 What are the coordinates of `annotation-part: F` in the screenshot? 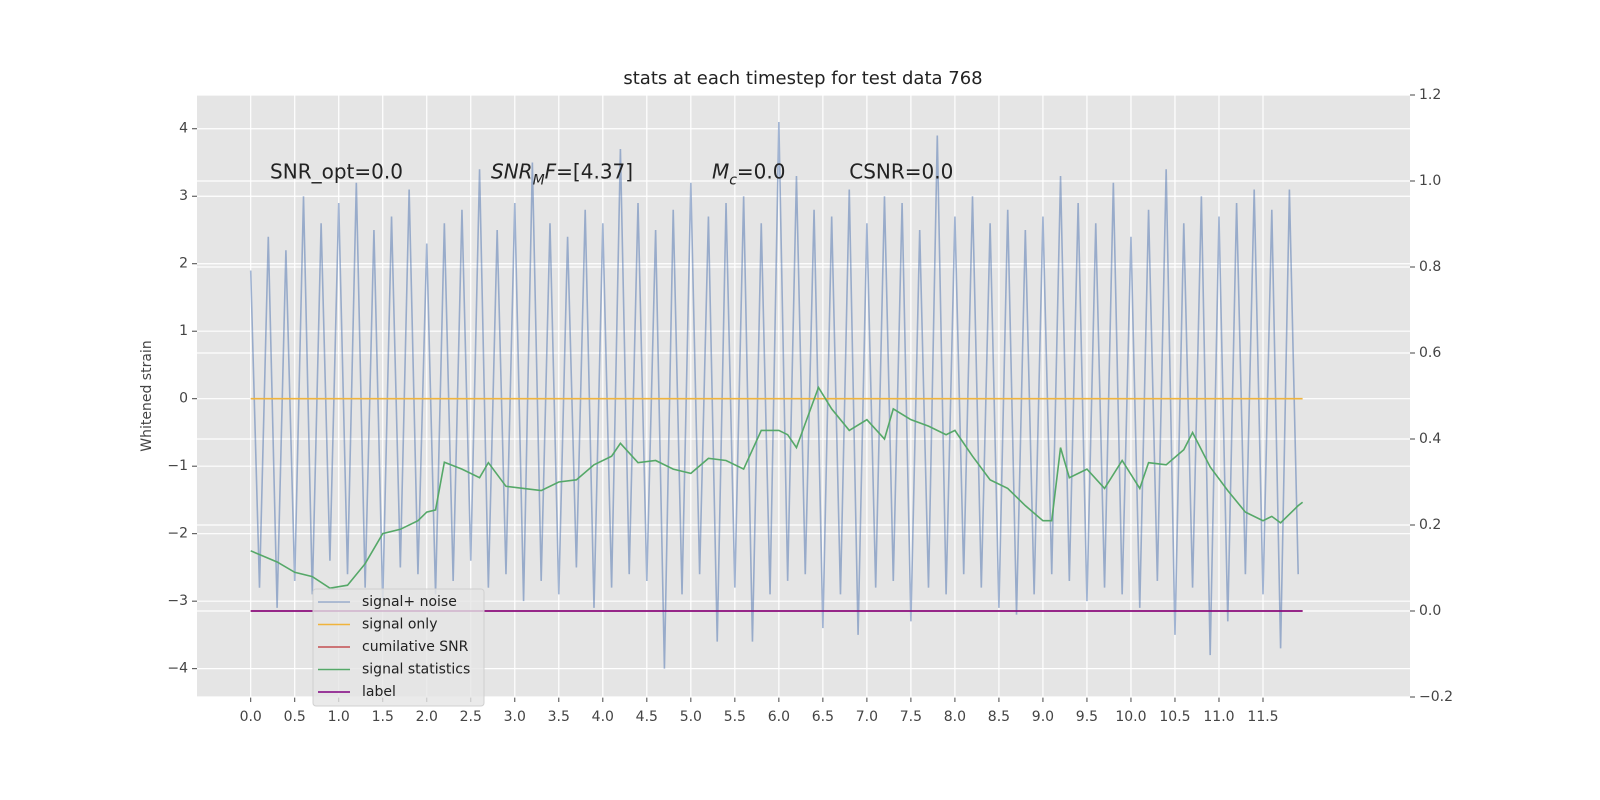 It's located at (551, 171).